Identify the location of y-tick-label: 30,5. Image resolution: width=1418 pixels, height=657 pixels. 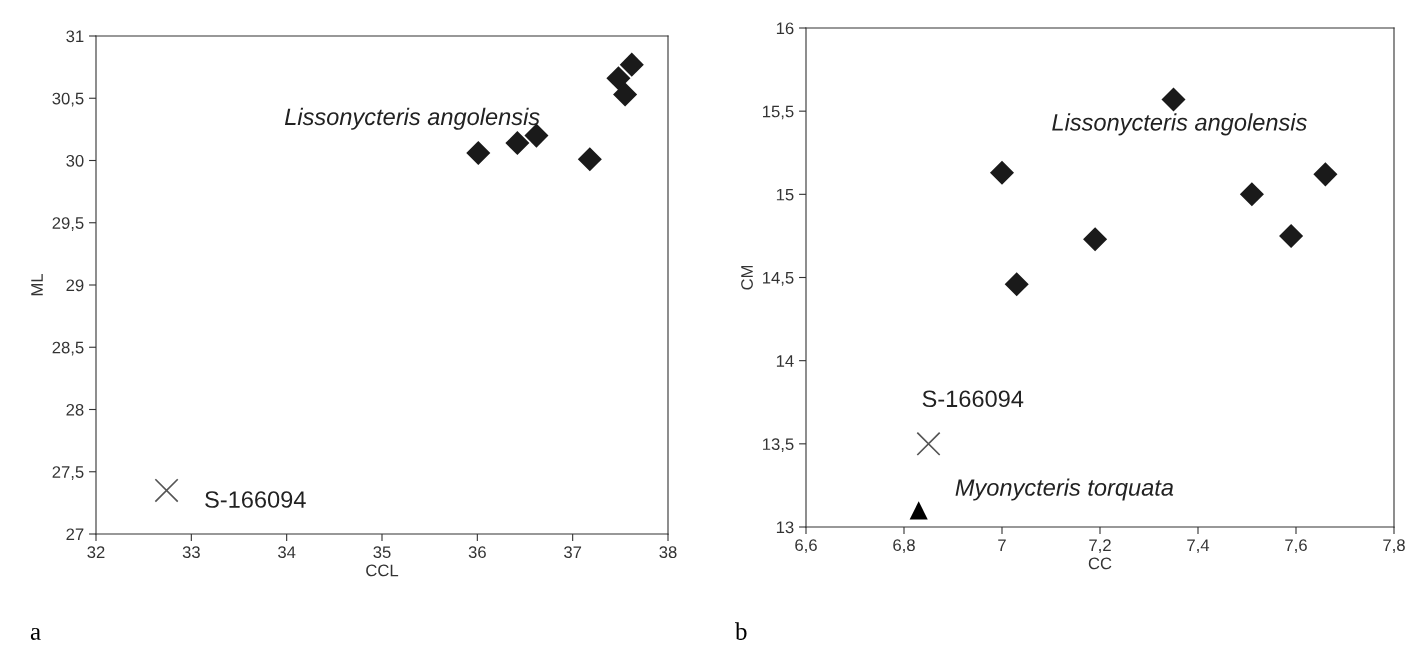
(68, 99).